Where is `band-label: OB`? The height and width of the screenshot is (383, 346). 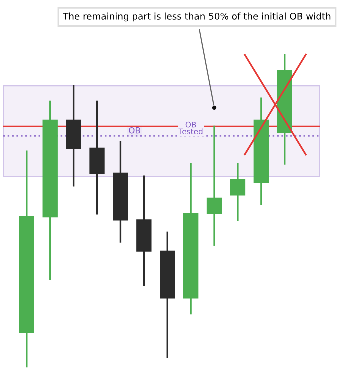 band-label: OB is located at coordinates (134, 130).